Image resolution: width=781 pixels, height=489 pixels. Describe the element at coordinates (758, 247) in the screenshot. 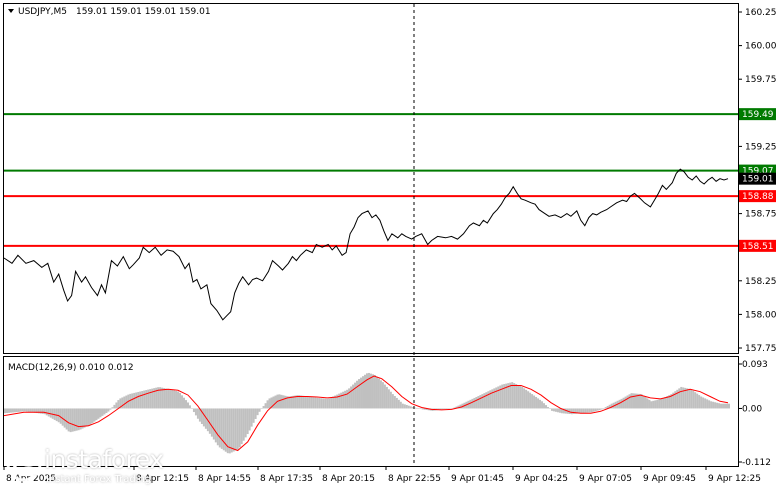

I see `level-tag-label: 158.51` at that location.